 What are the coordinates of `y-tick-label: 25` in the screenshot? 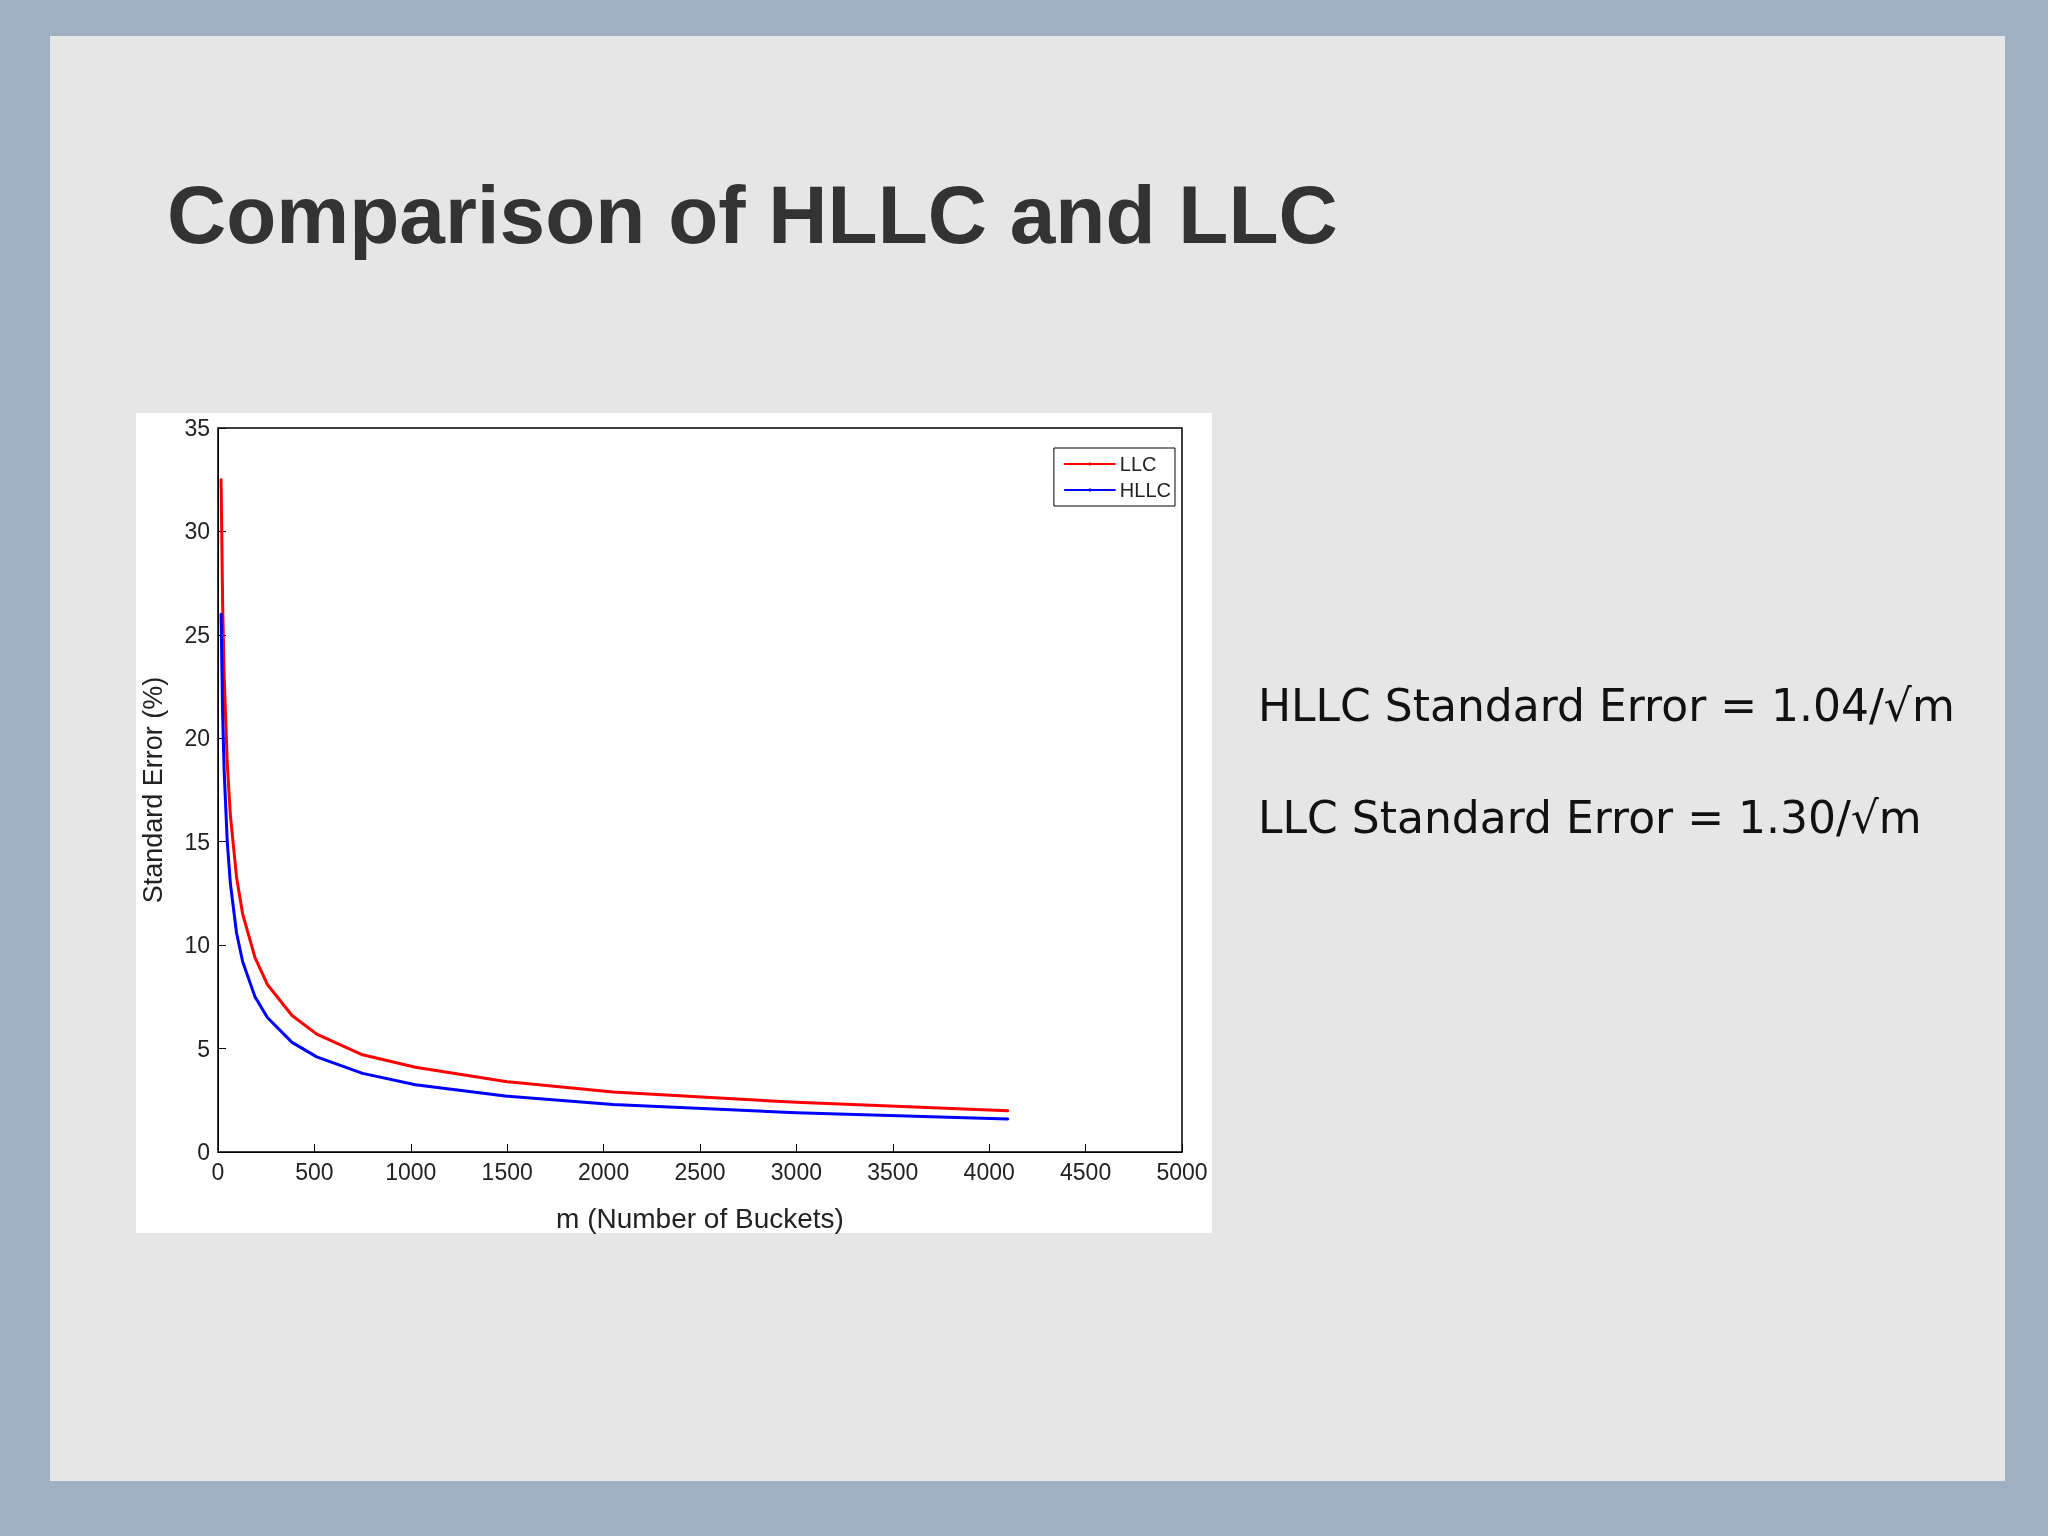 It's located at (197, 634).